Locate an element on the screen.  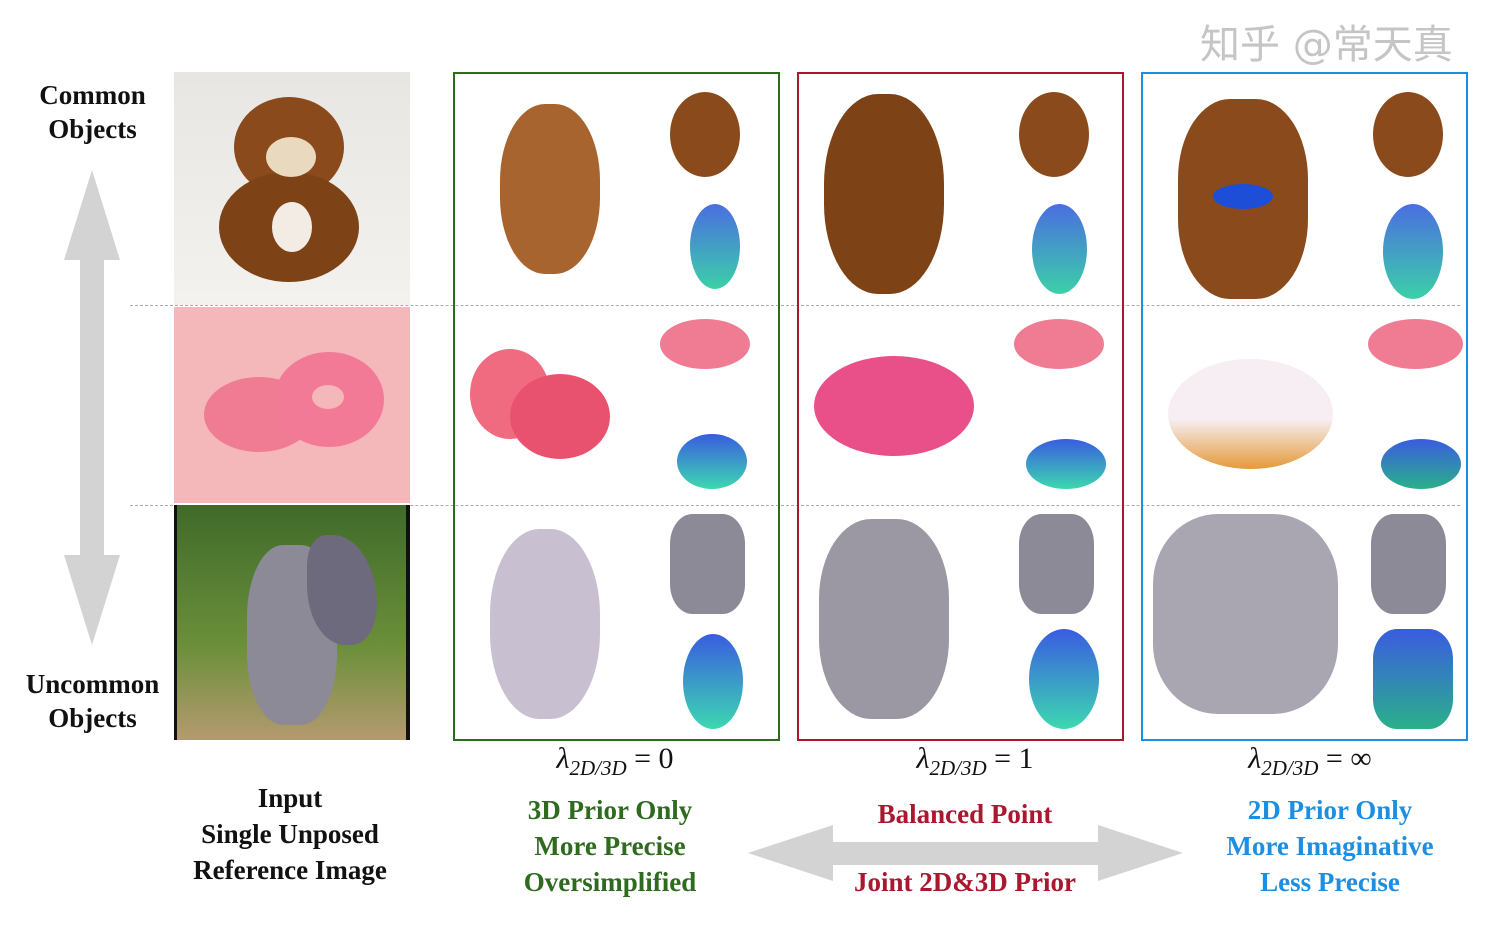
horizontal-double-arrow is located at coordinates (965, 853).